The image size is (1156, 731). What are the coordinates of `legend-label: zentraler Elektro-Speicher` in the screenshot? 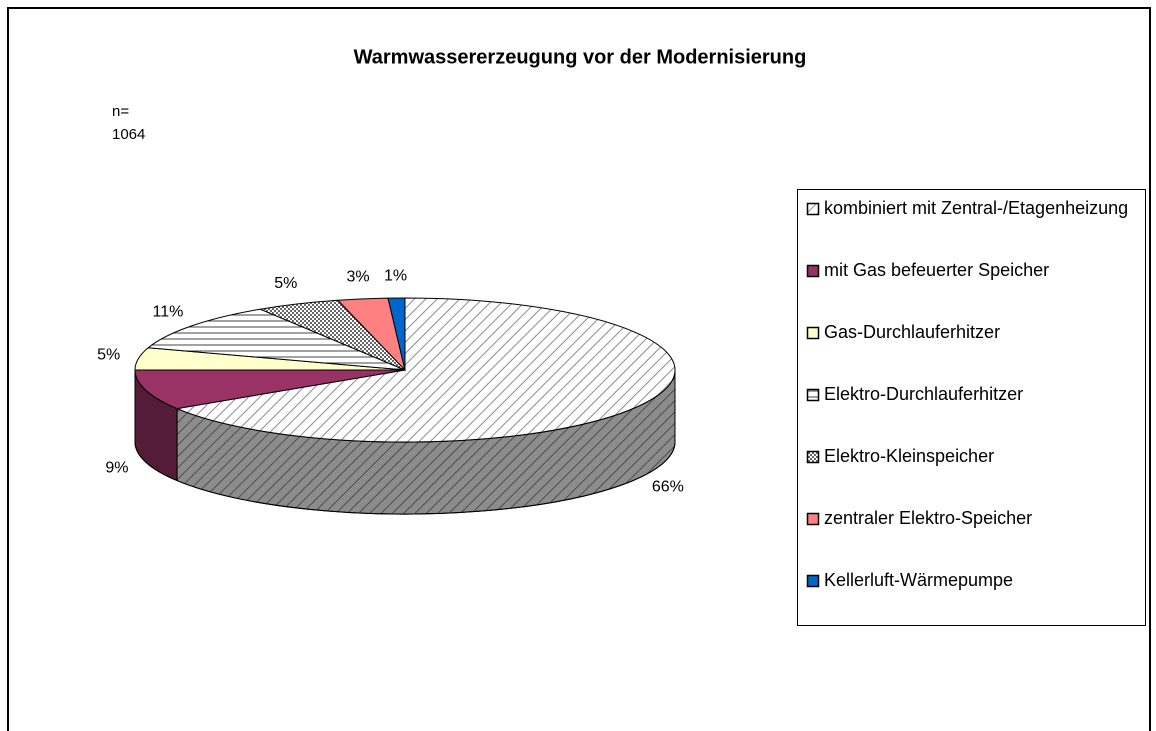 It's located at (928, 518).